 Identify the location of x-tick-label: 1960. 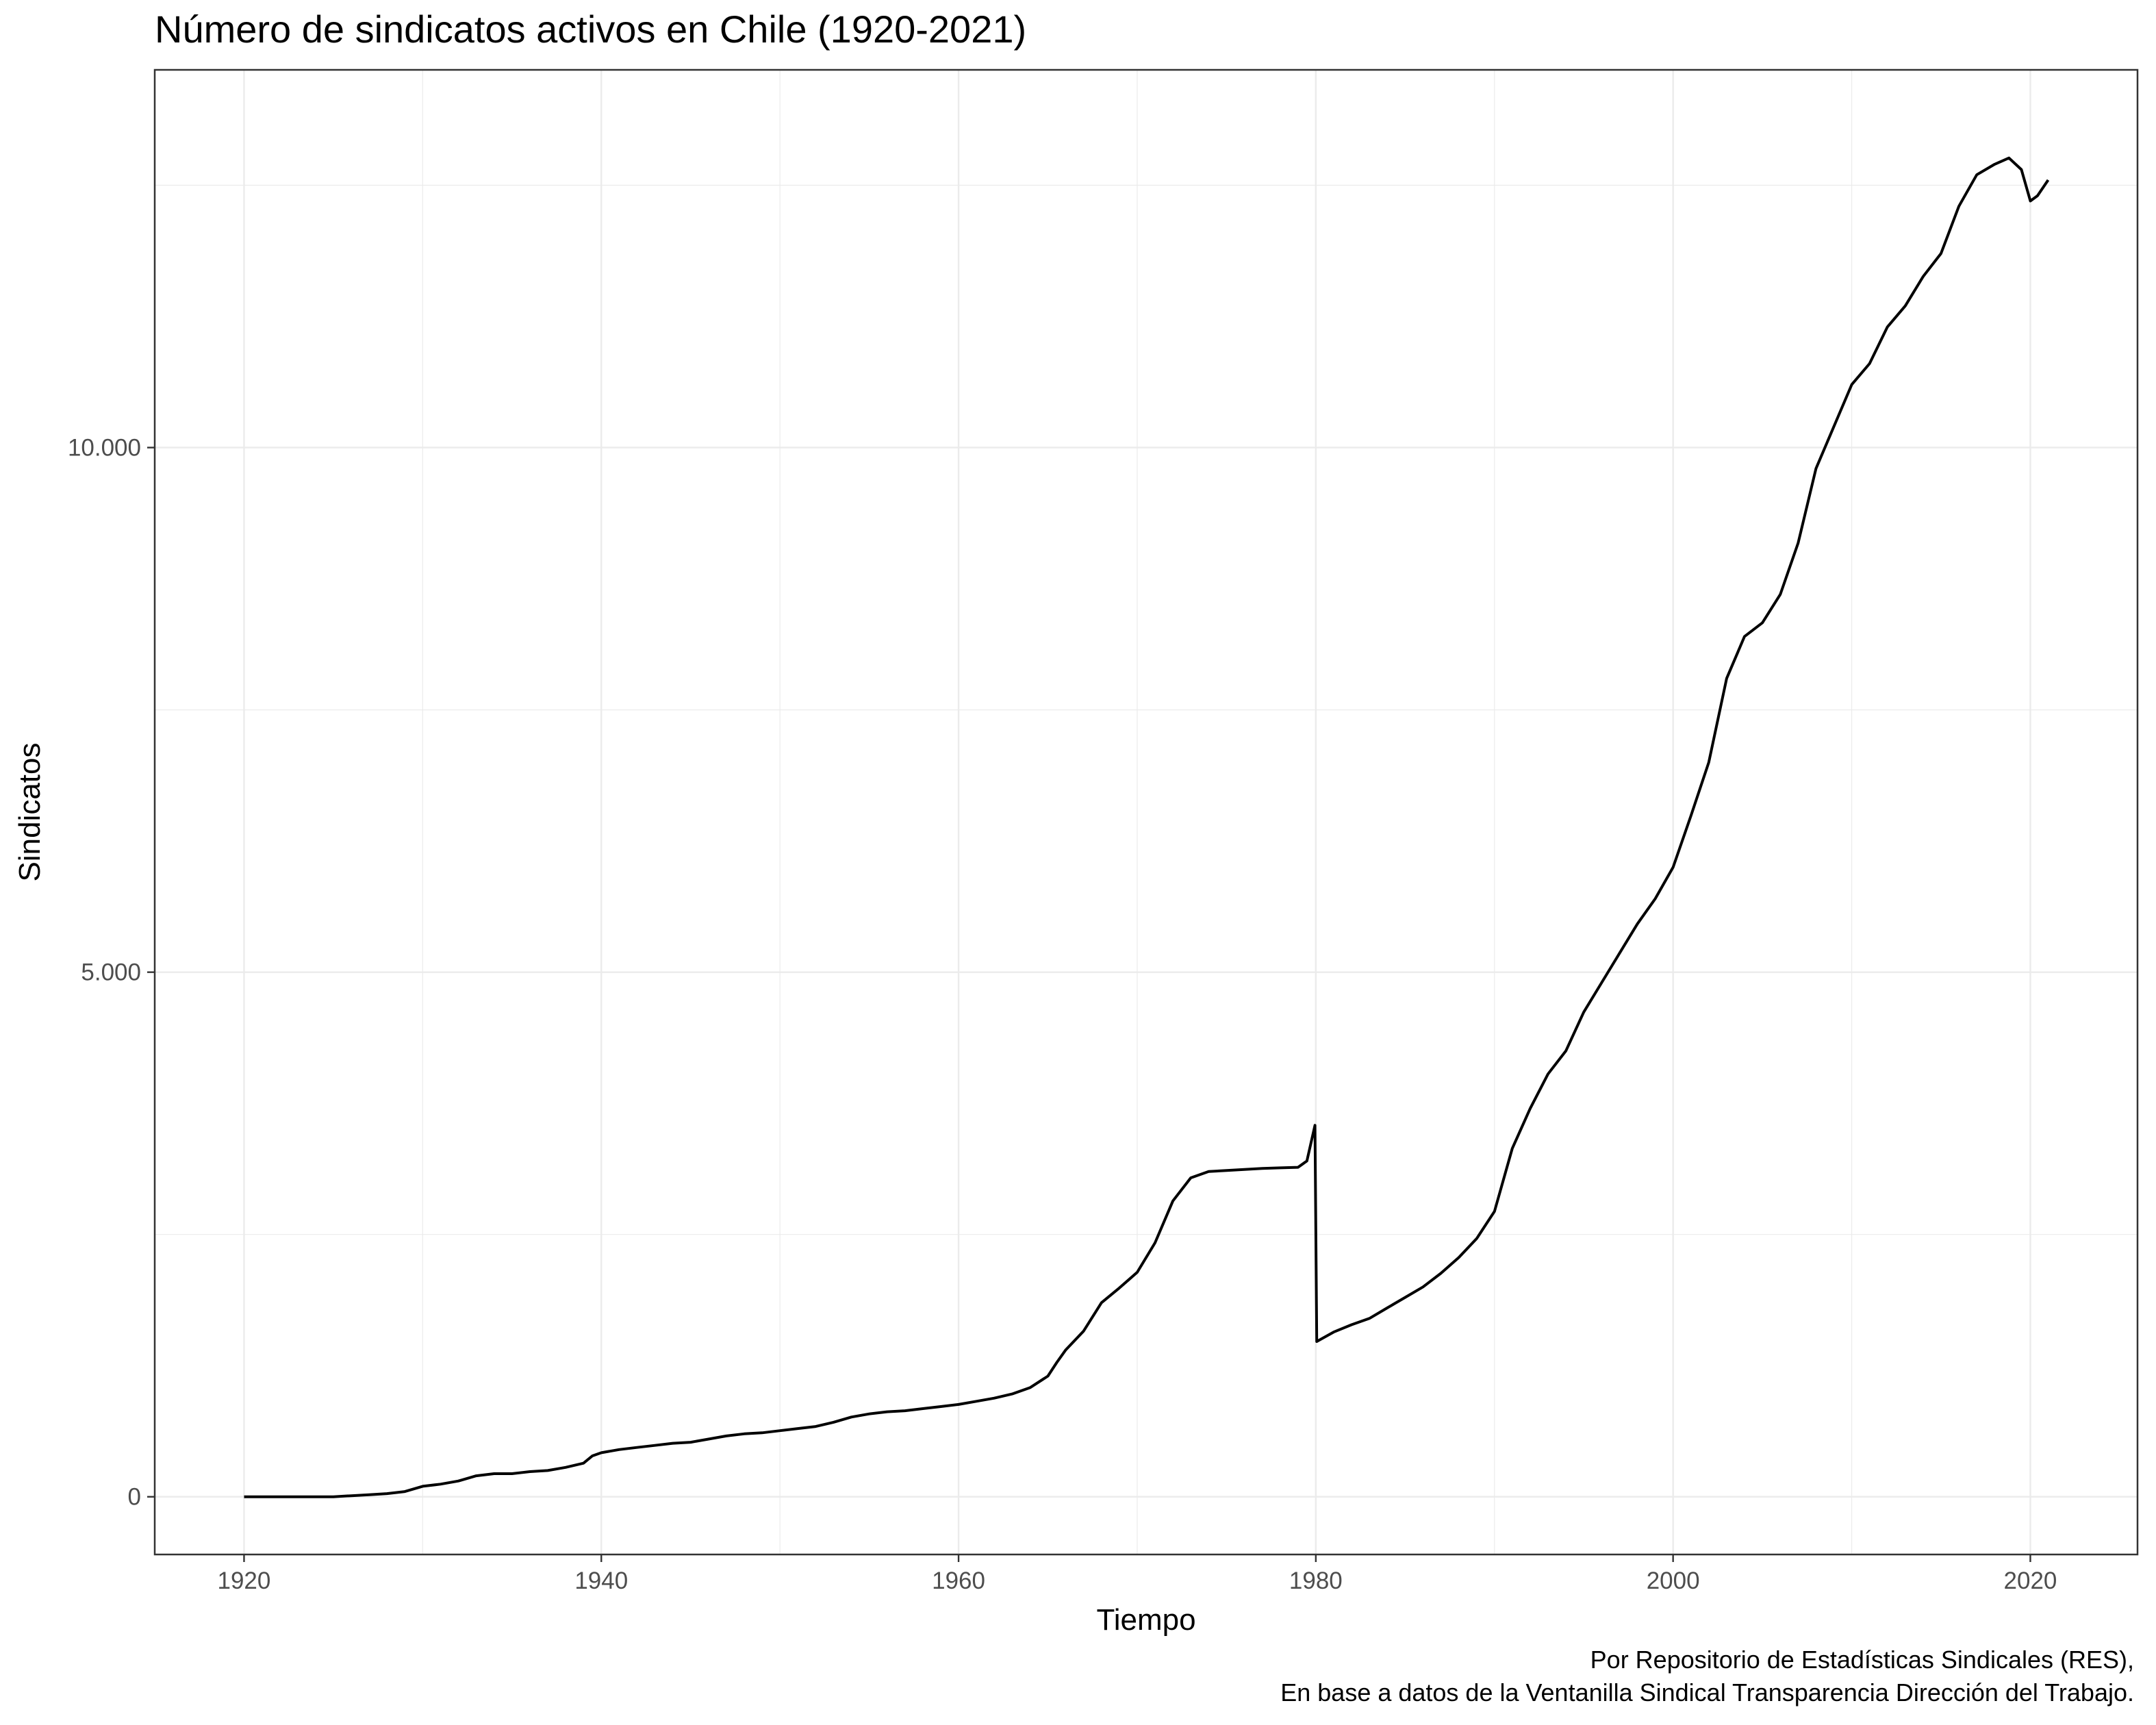
(958, 1580).